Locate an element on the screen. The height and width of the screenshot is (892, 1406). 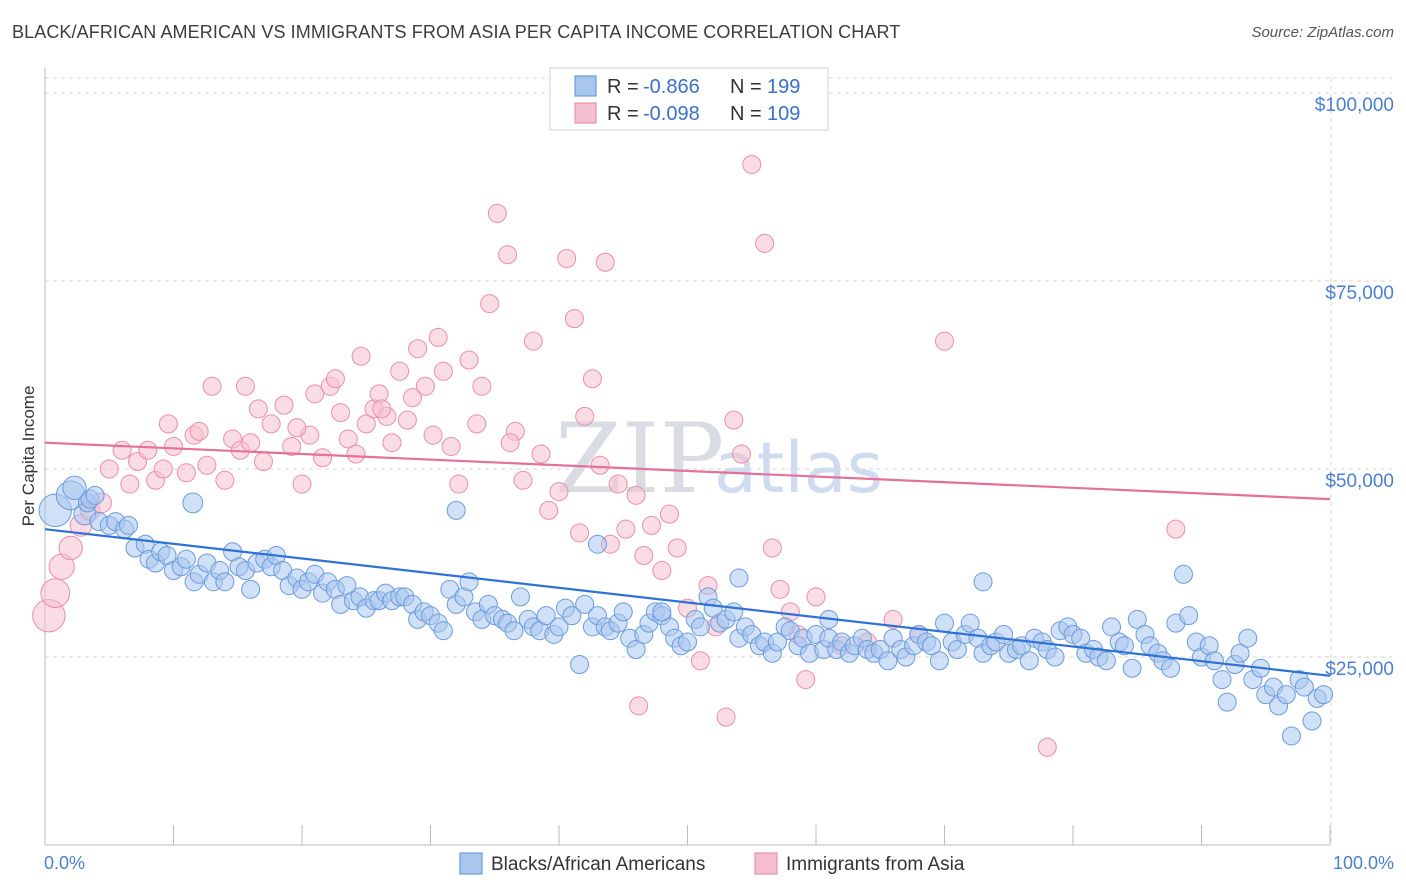
legend-n-value-2: 109 is located at coordinates (783, 114).